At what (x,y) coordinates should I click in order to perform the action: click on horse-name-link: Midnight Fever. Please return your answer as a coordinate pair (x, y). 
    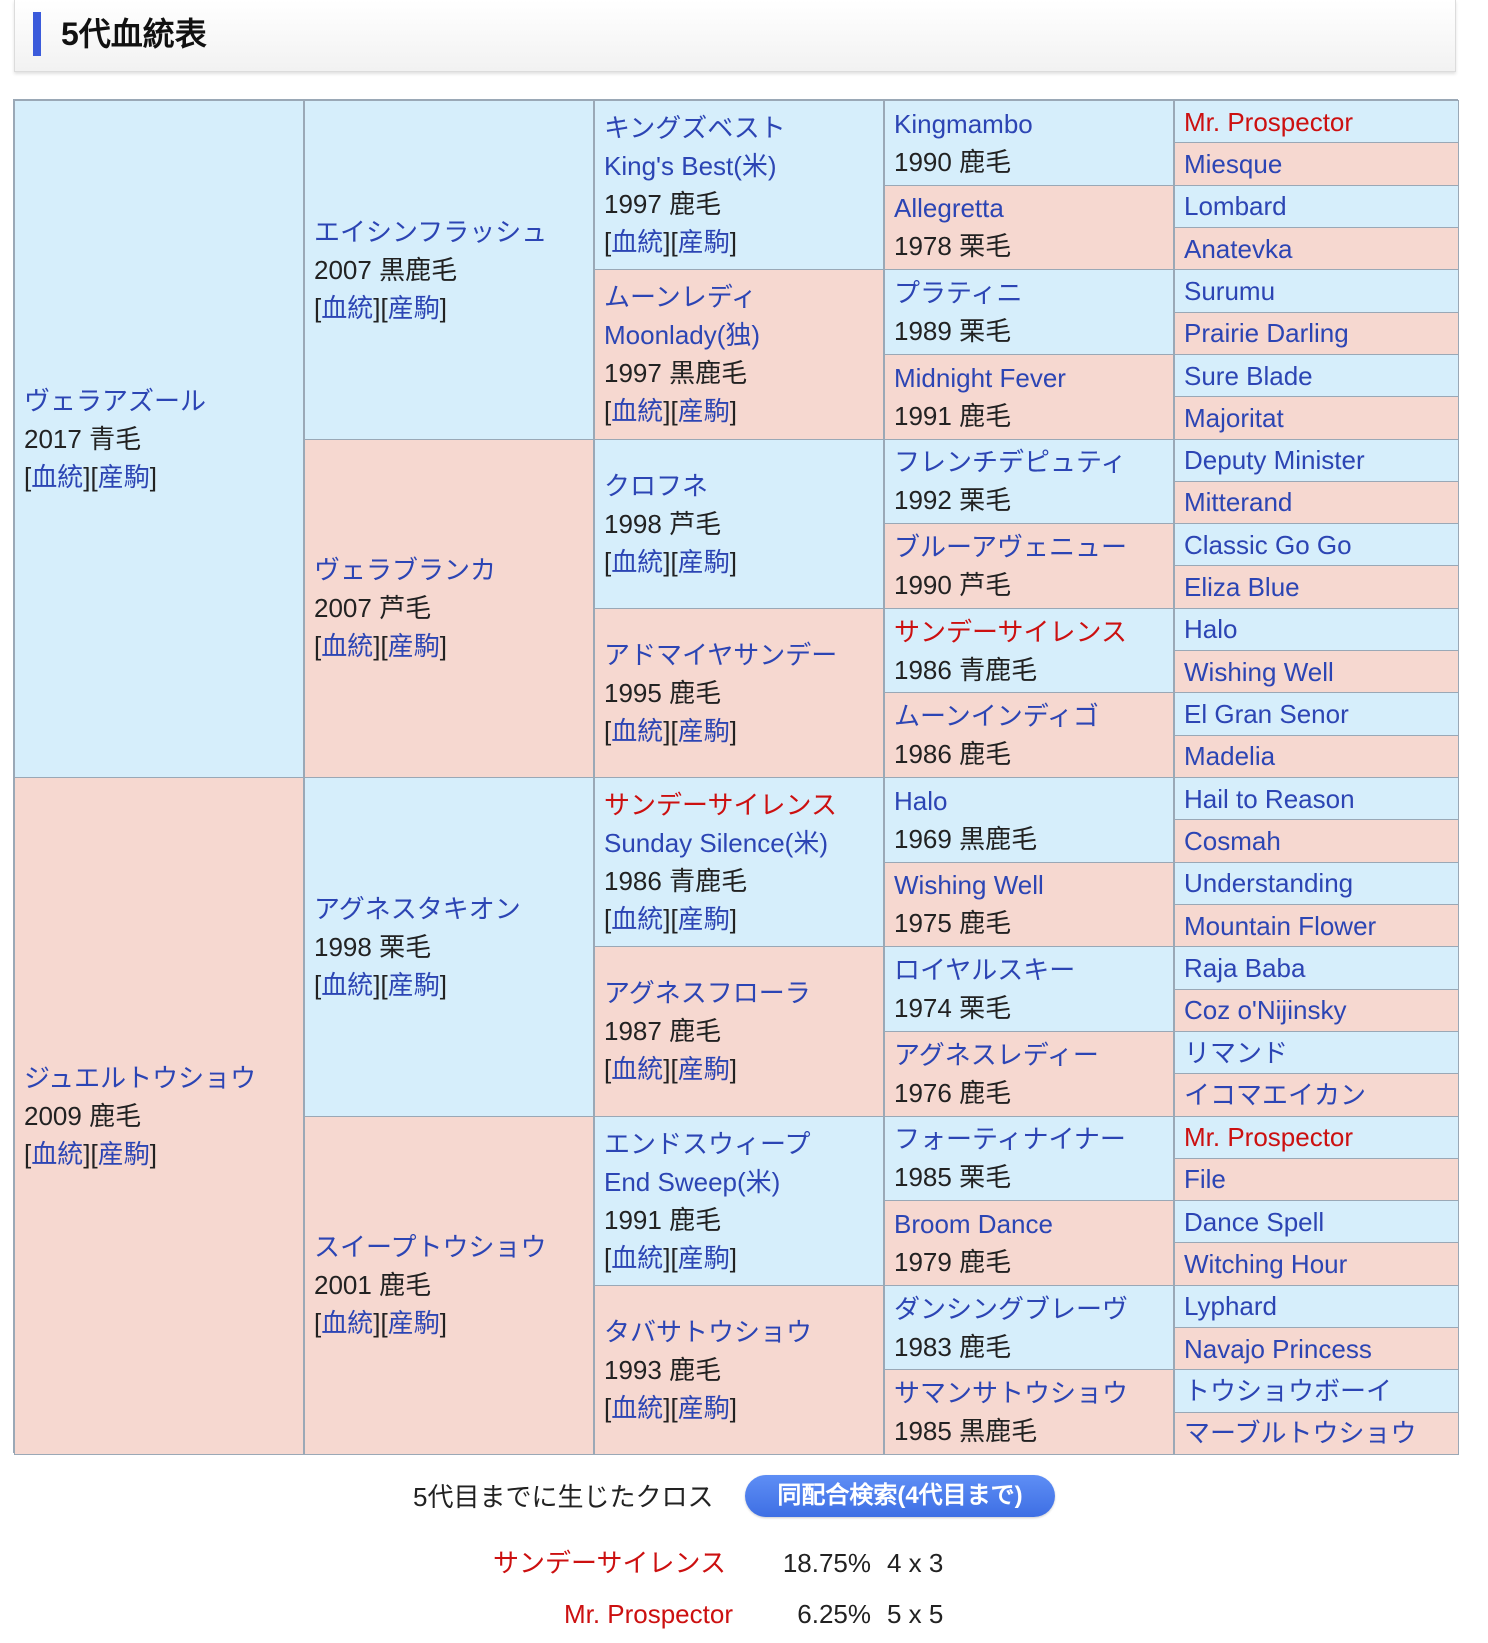
    Looking at the image, I should click on (980, 377).